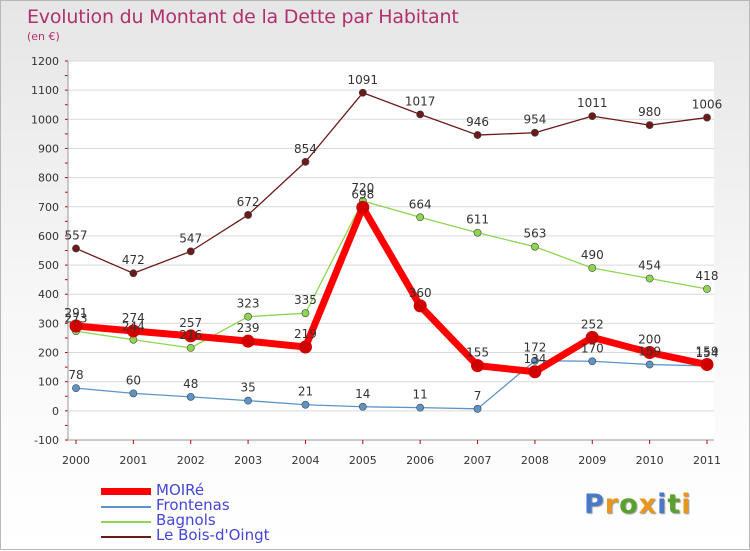 This screenshot has height=551, width=750. What do you see at coordinates (594, 504) in the screenshot?
I see `logo-letter: P` at bounding box center [594, 504].